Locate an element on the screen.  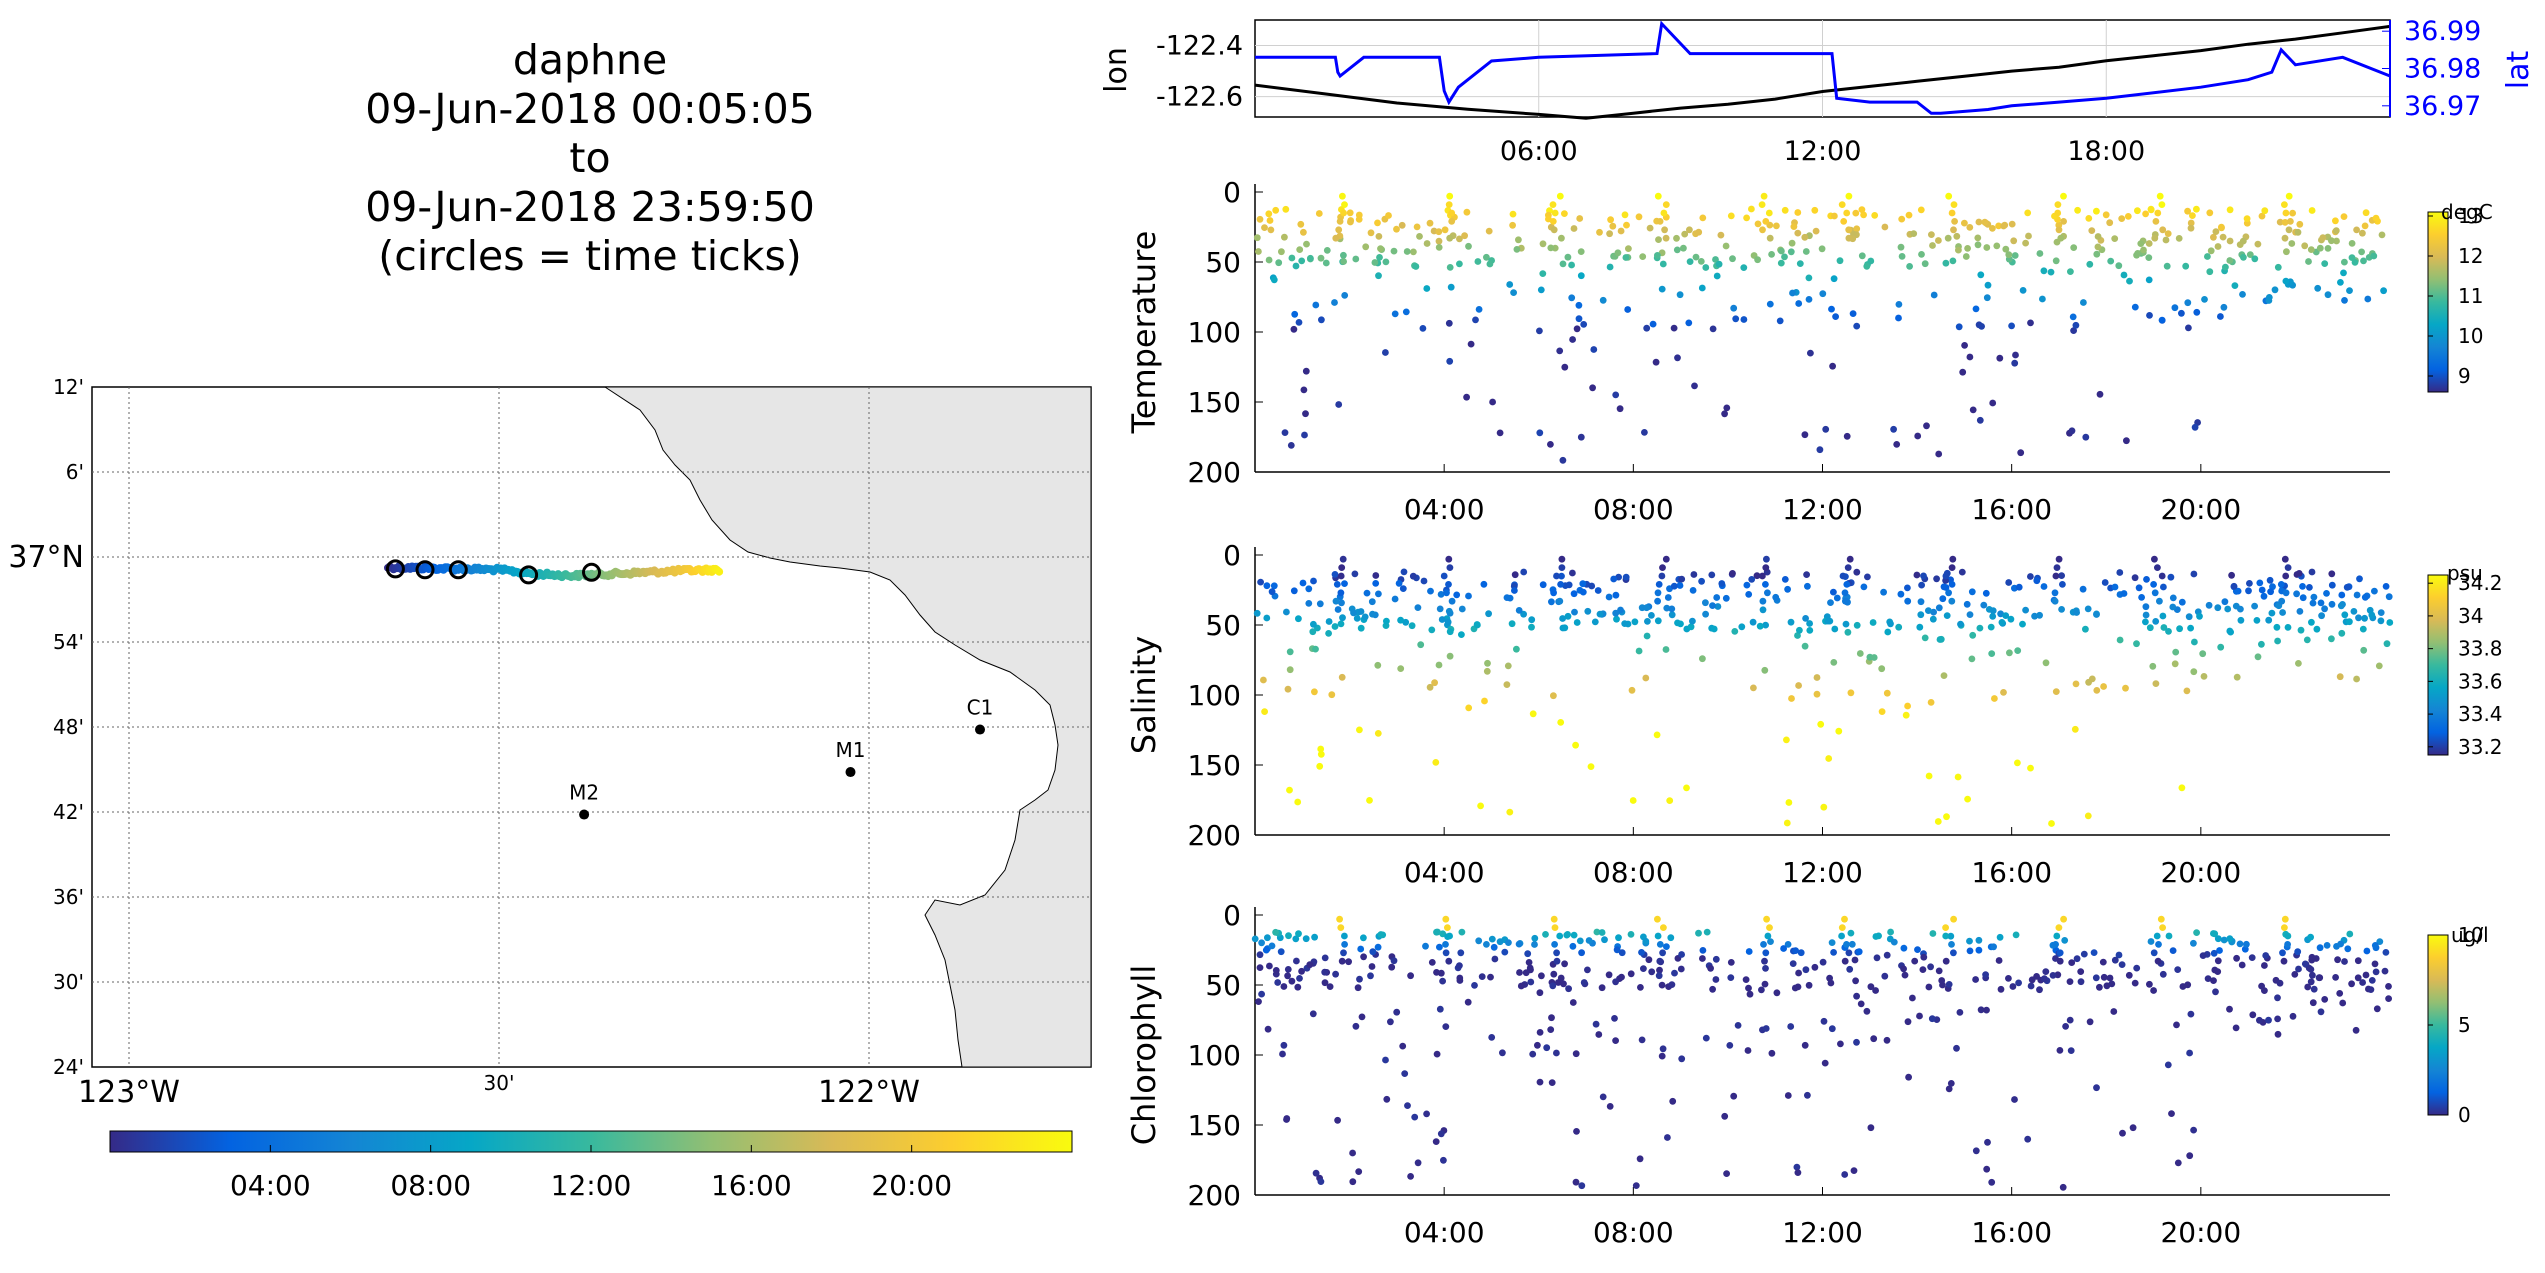
x-tick-label: 16:00 is located at coordinates (2011, 872).